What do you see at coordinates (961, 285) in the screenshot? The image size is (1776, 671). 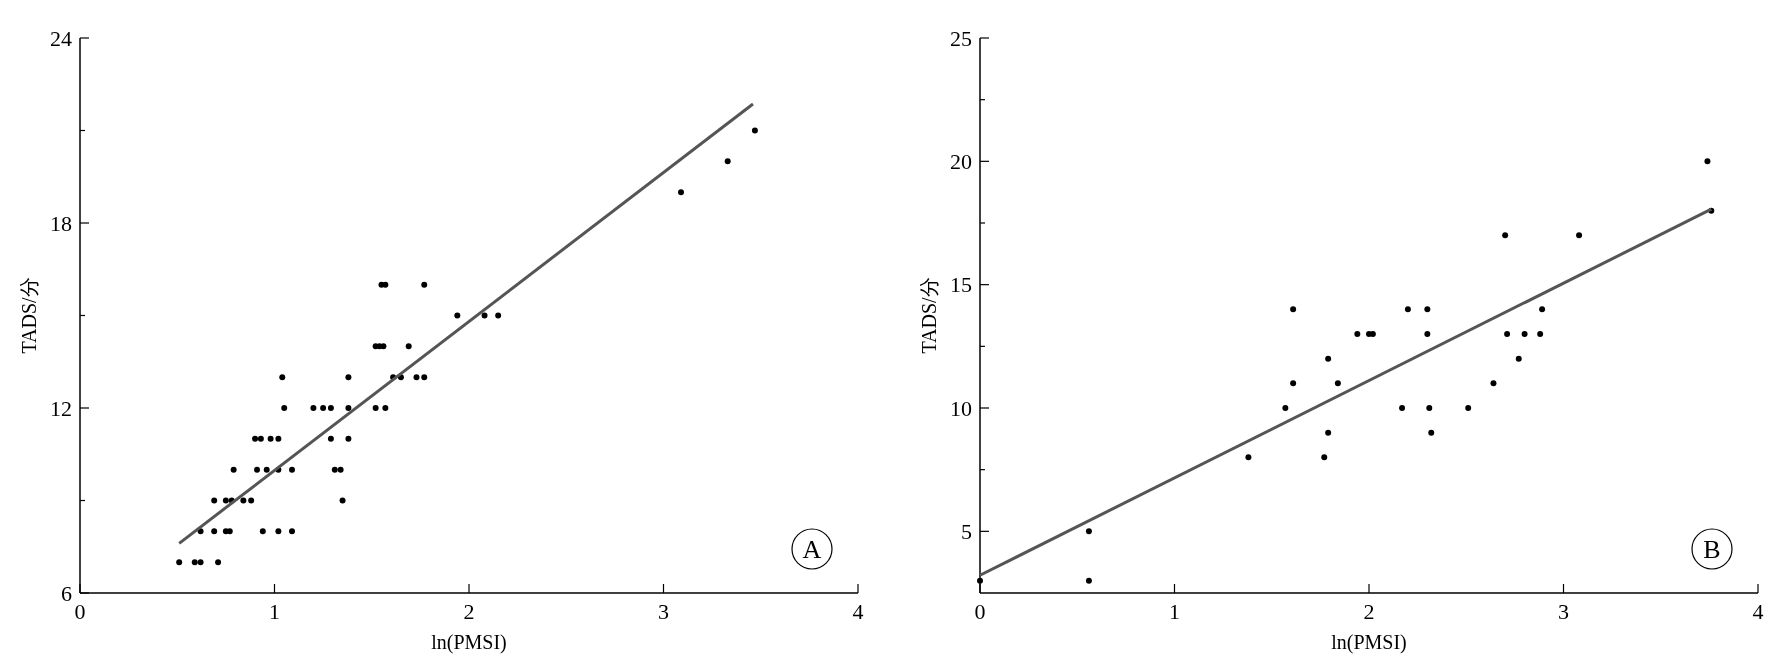 I see `y-tick-label: 15` at bounding box center [961, 285].